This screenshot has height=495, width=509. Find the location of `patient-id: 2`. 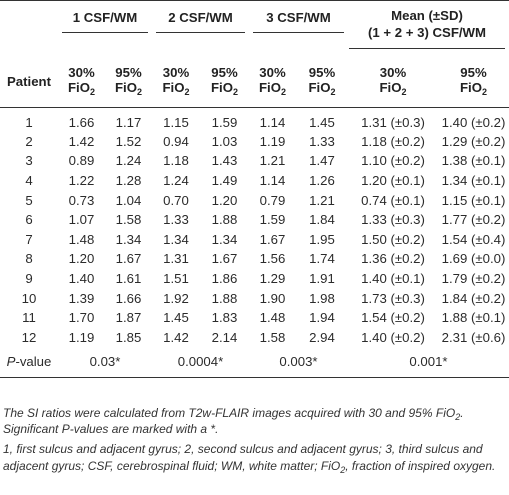

patient-id: 2 is located at coordinates (29, 141).